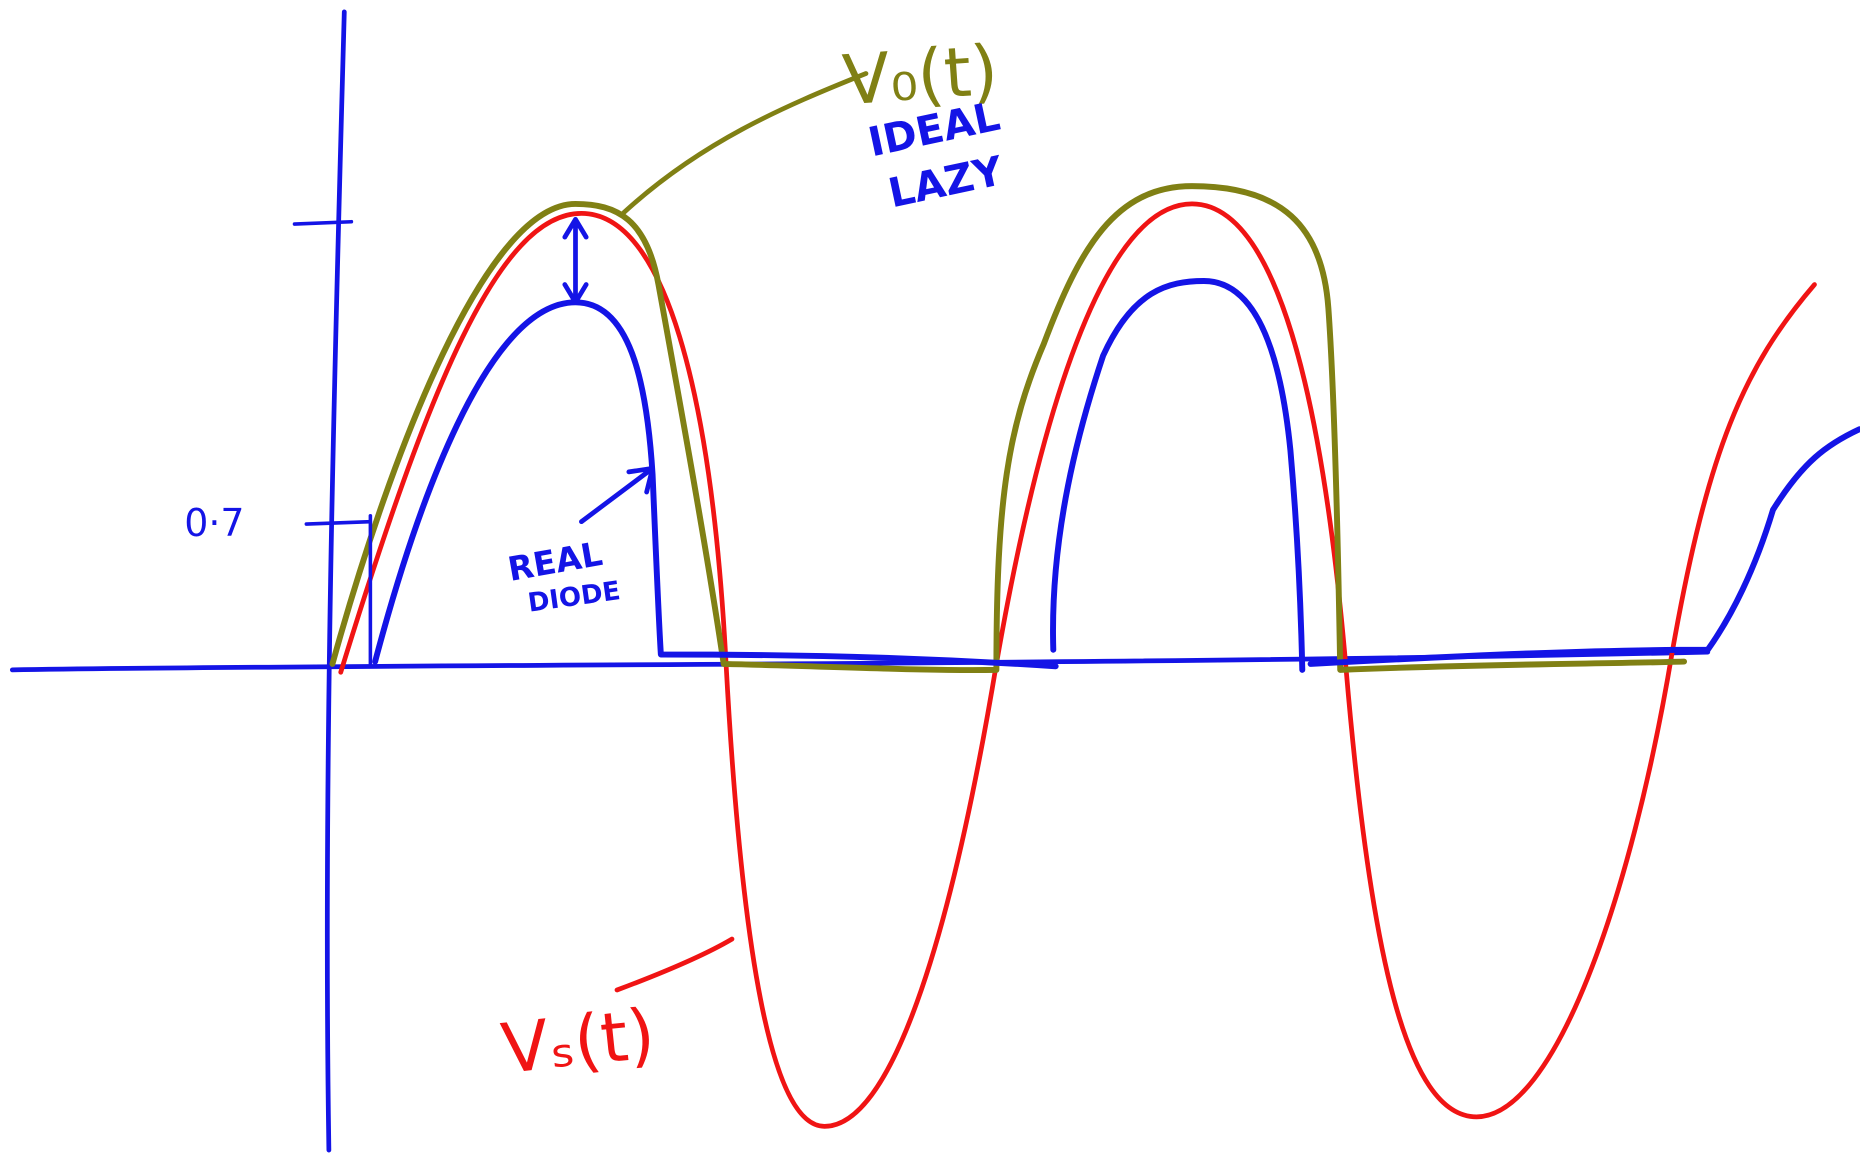  I want to click on y-axis, so click(335, 581).